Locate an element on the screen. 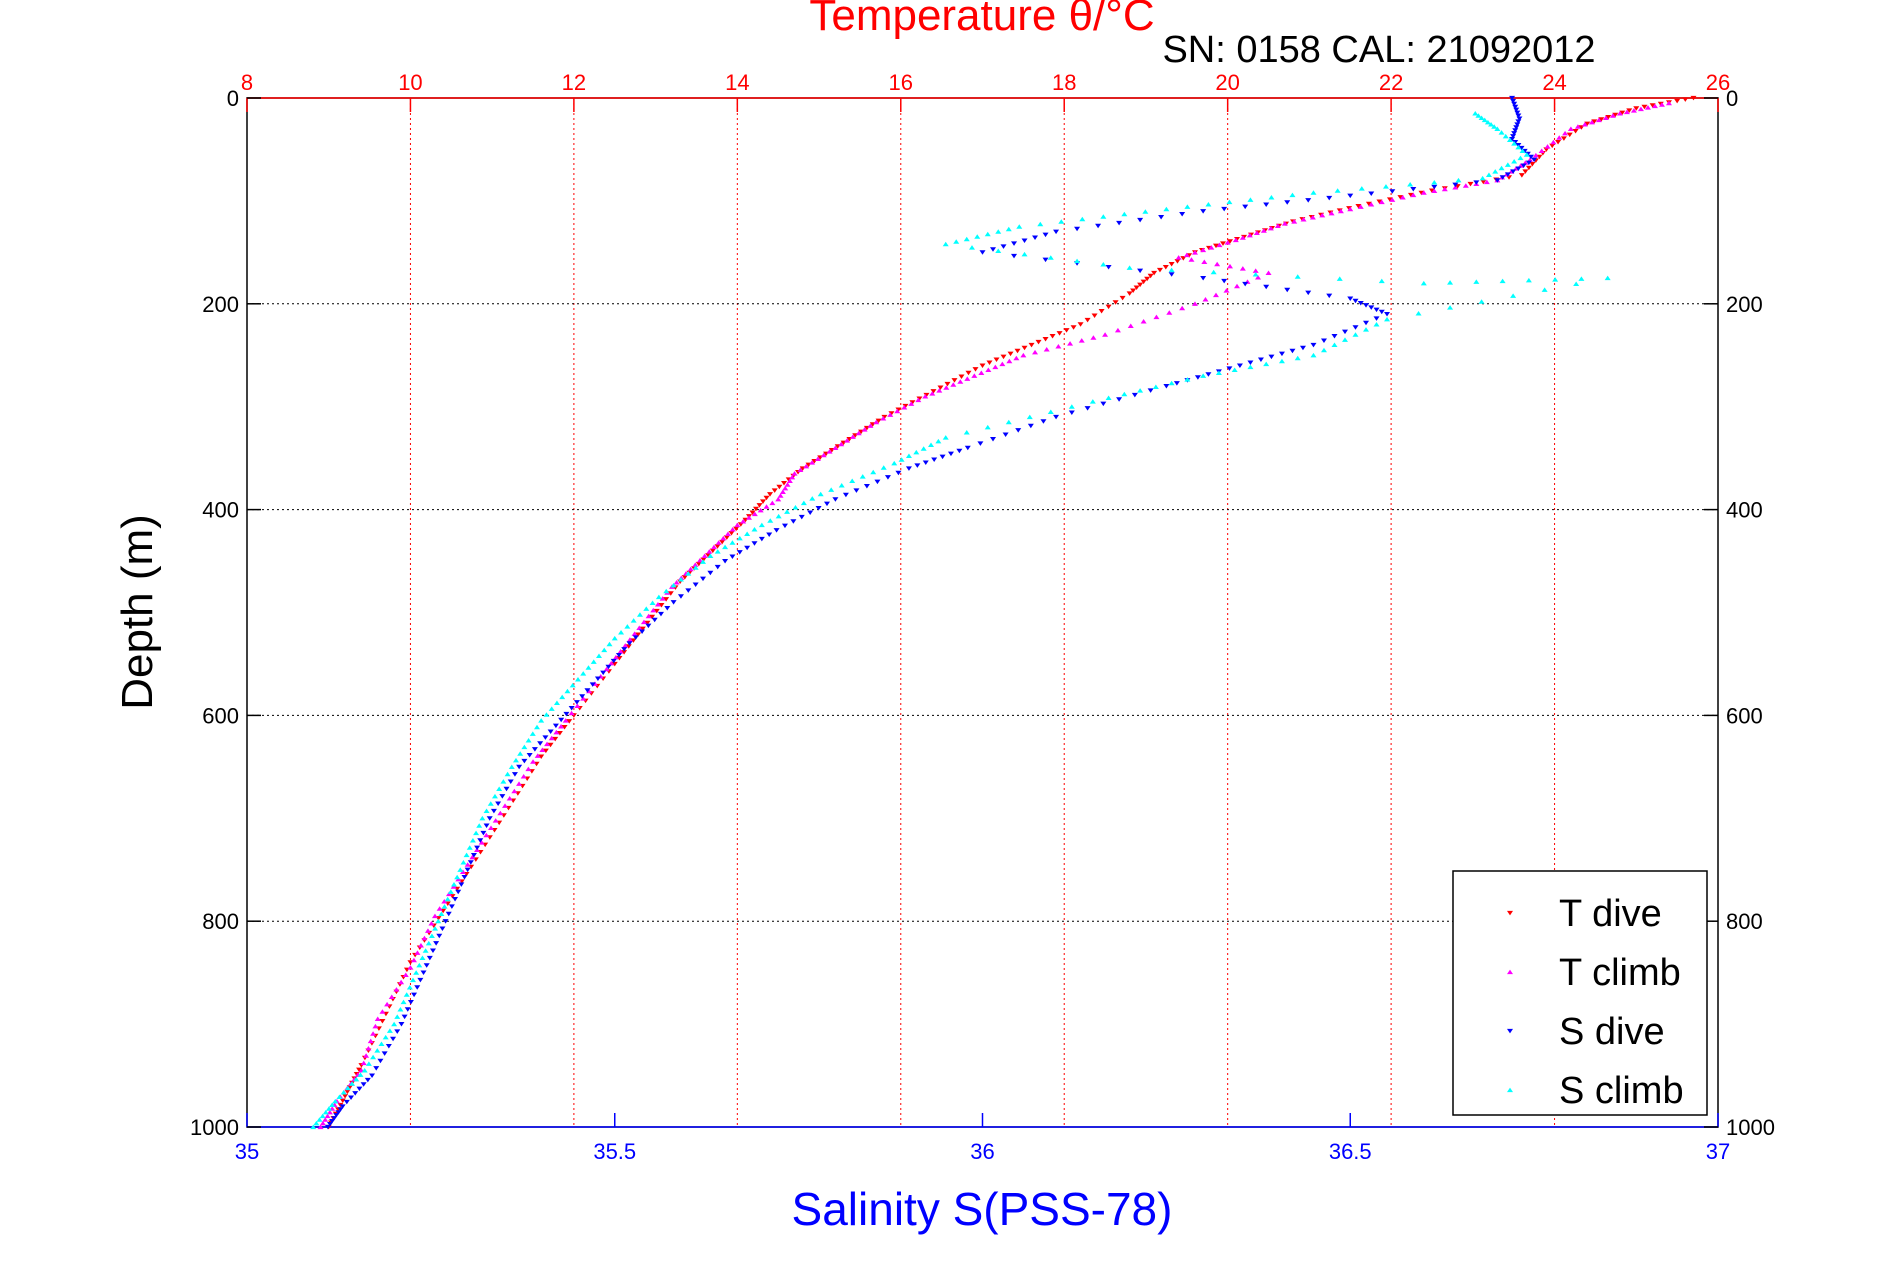 The width and height of the screenshot is (1891, 1262). legend-label: T dive is located at coordinates (1610, 914).